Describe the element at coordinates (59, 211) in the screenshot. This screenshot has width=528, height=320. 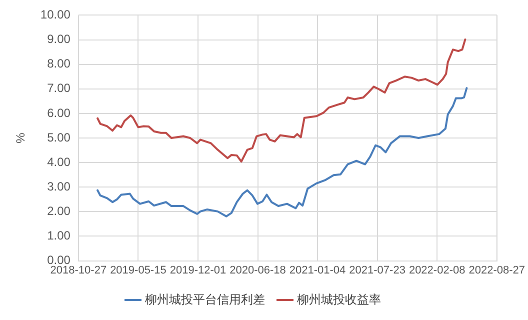
I see `y-tick-label: 2.00` at that location.